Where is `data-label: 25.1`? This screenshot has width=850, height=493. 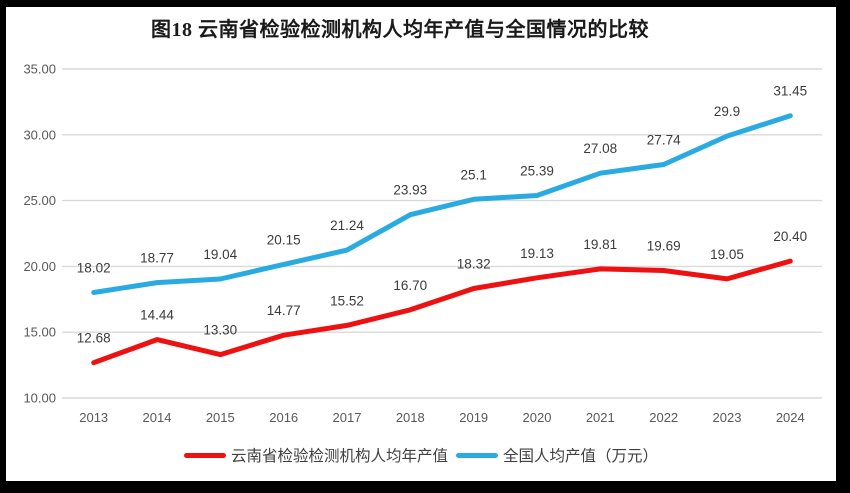 data-label: 25.1 is located at coordinates (474, 174).